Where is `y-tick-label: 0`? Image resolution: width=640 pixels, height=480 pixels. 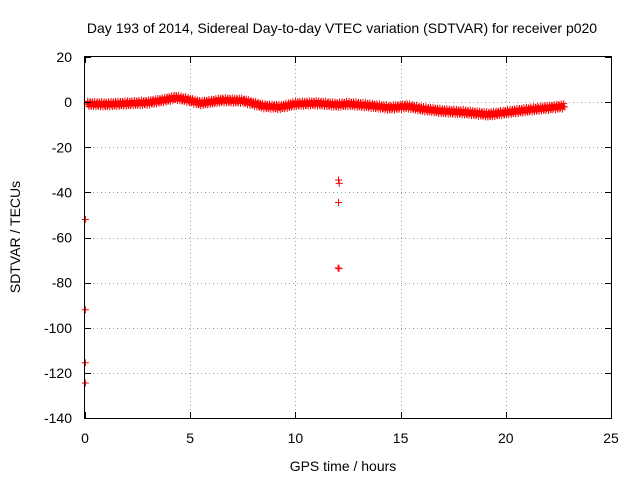 y-tick-label: 0 is located at coordinates (68, 102).